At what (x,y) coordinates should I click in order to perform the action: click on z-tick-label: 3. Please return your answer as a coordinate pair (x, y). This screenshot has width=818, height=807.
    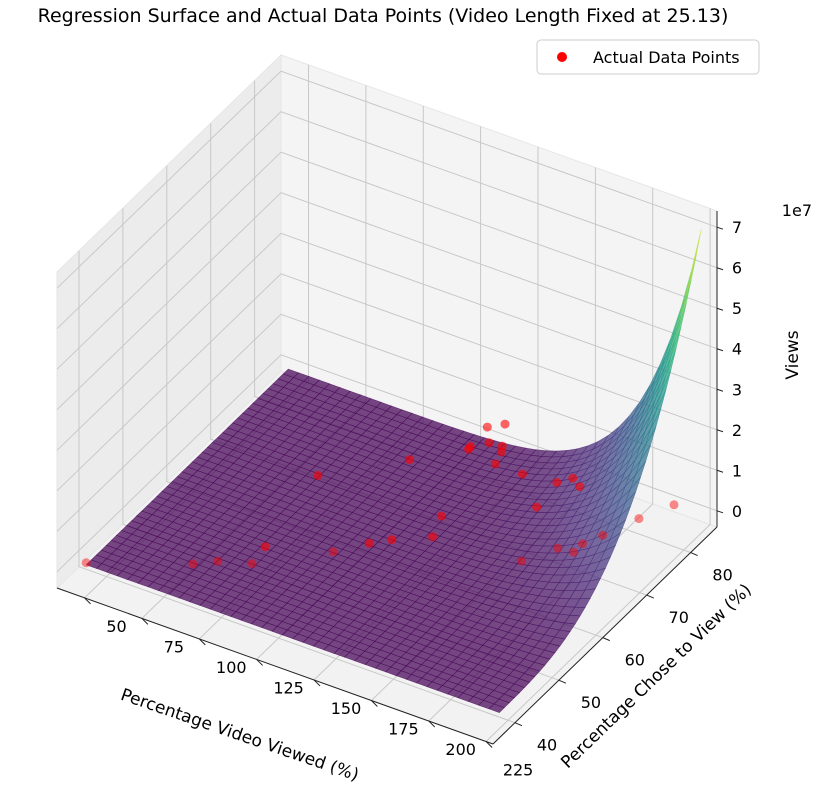
    Looking at the image, I should click on (737, 389).